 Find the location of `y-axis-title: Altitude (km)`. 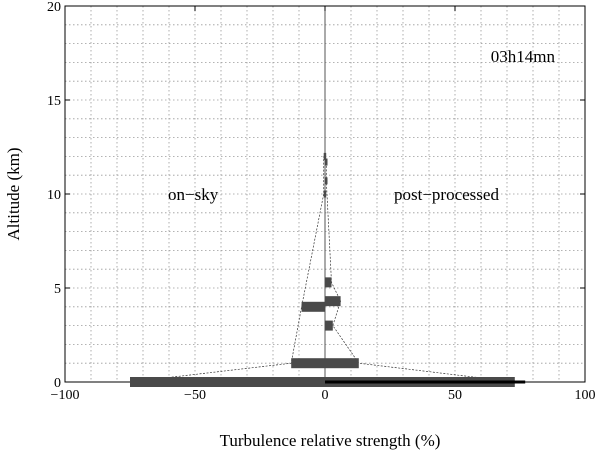

y-axis-title: Altitude (km) is located at coordinates (13, 193).